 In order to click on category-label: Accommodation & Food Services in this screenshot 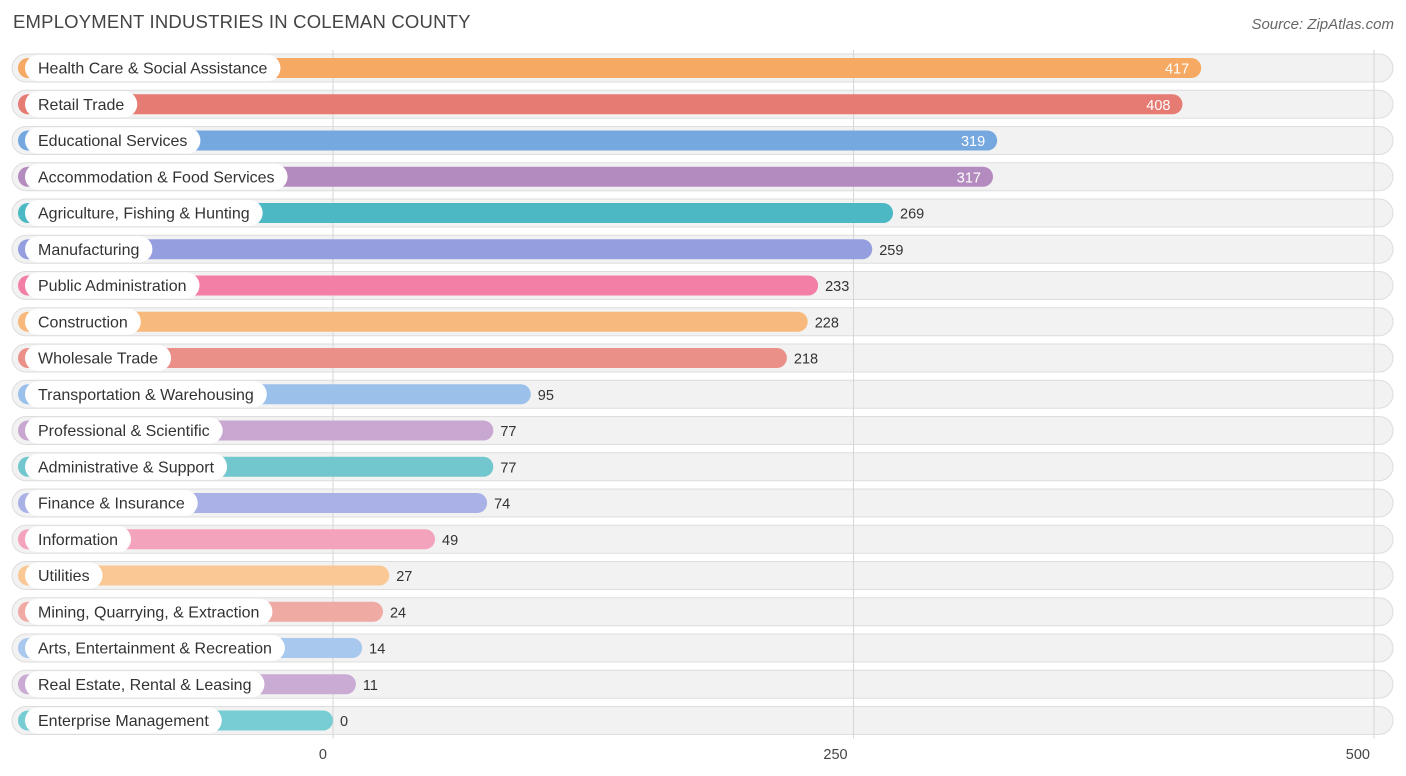, I will do `click(156, 177)`.